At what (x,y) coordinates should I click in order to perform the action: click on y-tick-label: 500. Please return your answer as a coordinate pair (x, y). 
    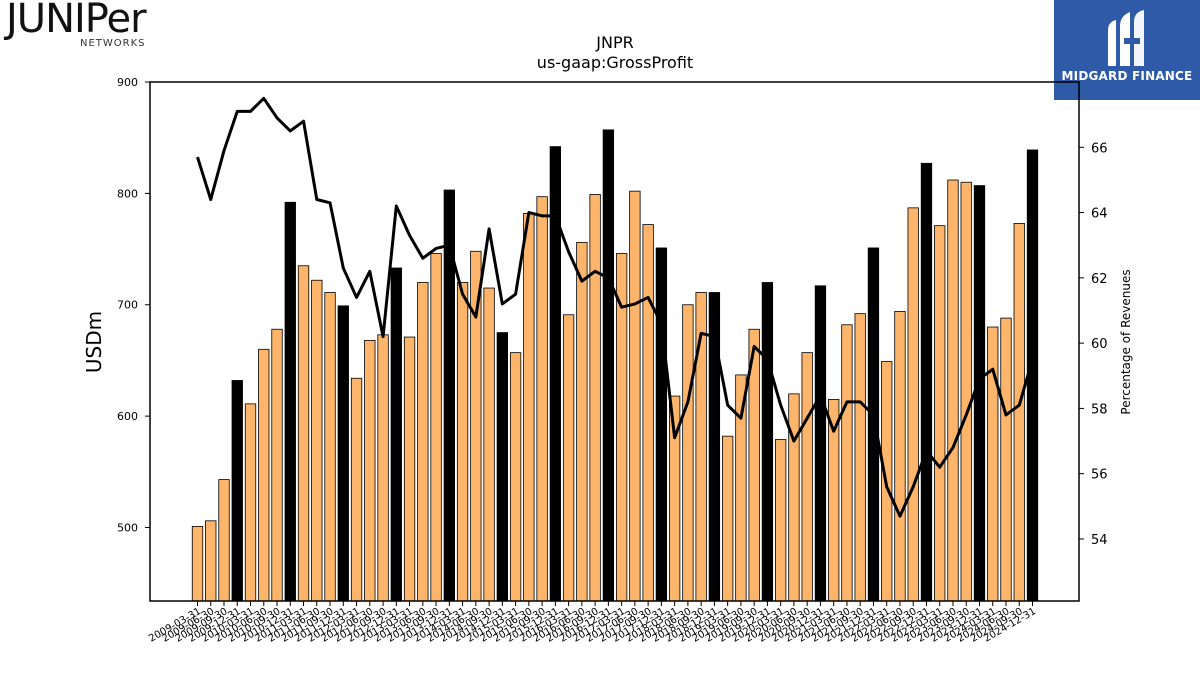
    Looking at the image, I should click on (127, 527).